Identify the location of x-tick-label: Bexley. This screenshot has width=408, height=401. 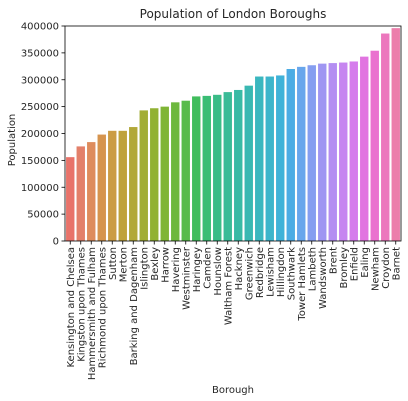
(155, 264).